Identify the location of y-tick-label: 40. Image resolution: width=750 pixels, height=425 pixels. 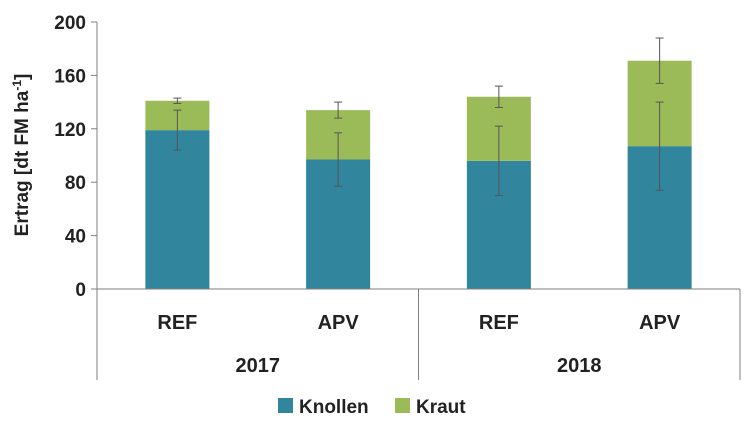
(75, 237).